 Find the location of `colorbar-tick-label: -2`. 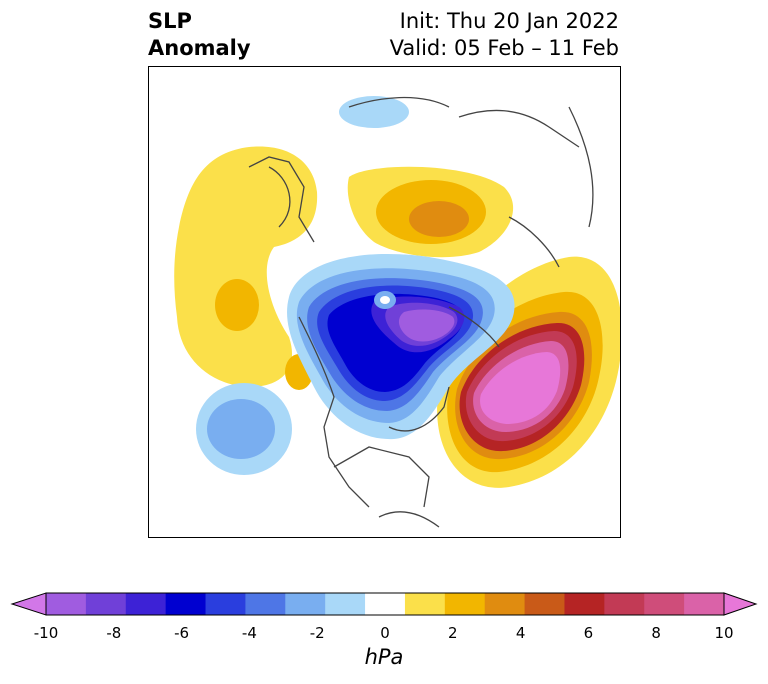

colorbar-tick-label: -2 is located at coordinates (317, 633).